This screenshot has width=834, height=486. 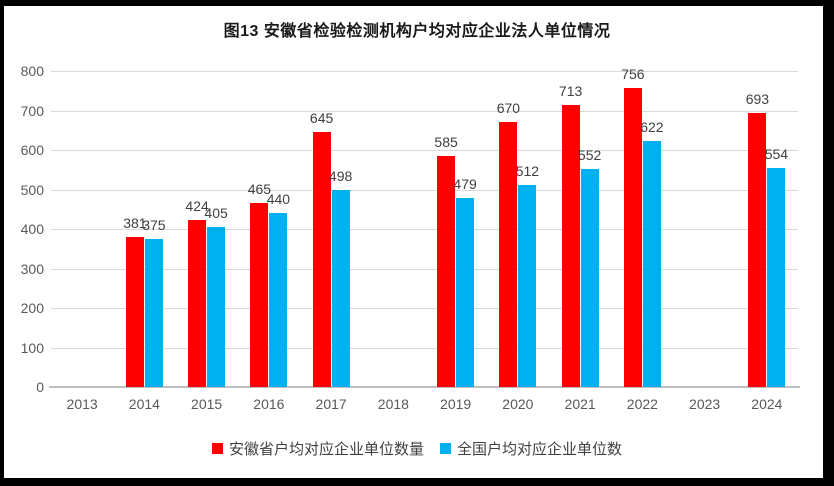 What do you see at coordinates (705, 404) in the screenshot?
I see `x-axis-tick-label: 2023` at bounding box center [705, 404].